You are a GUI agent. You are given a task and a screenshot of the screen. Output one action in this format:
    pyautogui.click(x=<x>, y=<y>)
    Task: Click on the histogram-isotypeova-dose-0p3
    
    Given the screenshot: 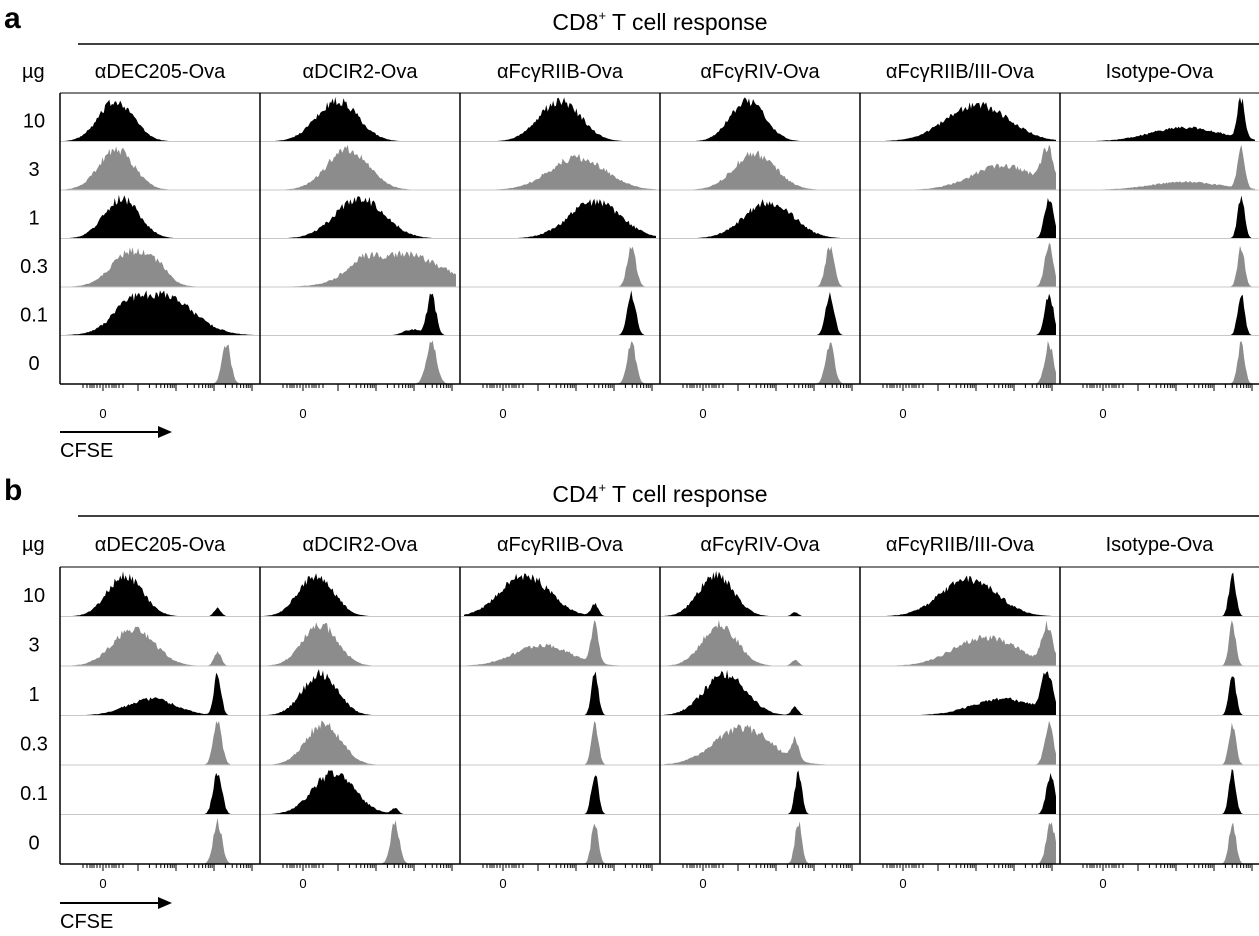 What is the action you would take?
    pyautogui.click(x=1159, y=266)
    